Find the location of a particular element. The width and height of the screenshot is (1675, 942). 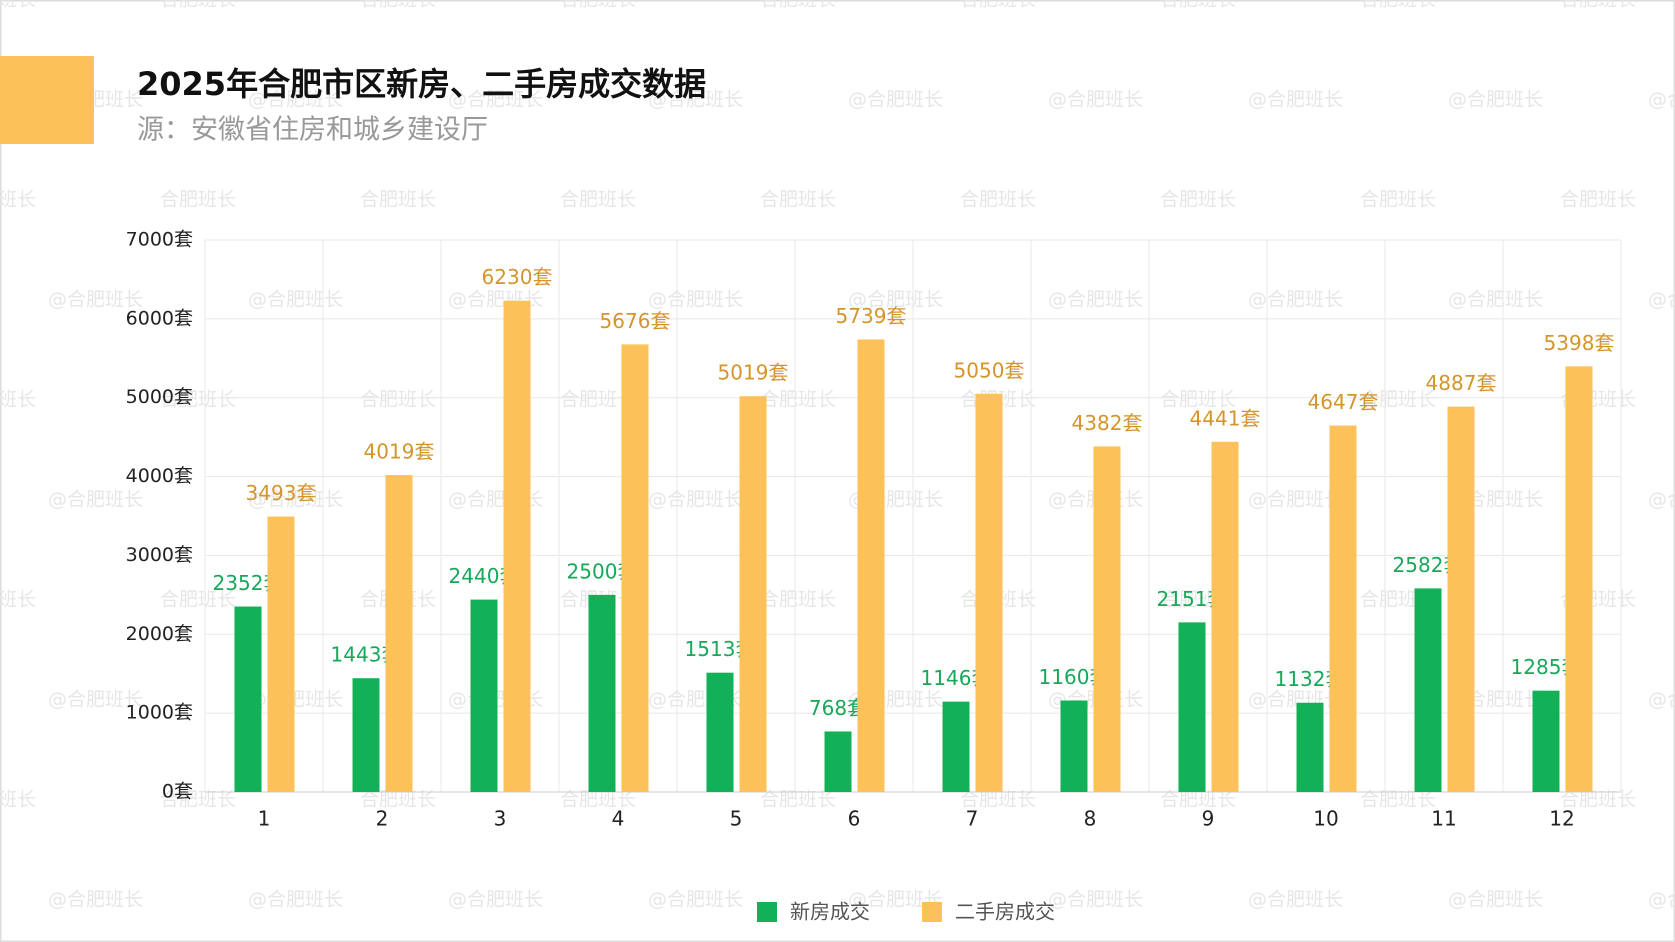

x-tick-label: 3 is located at coordinates (500, 819).